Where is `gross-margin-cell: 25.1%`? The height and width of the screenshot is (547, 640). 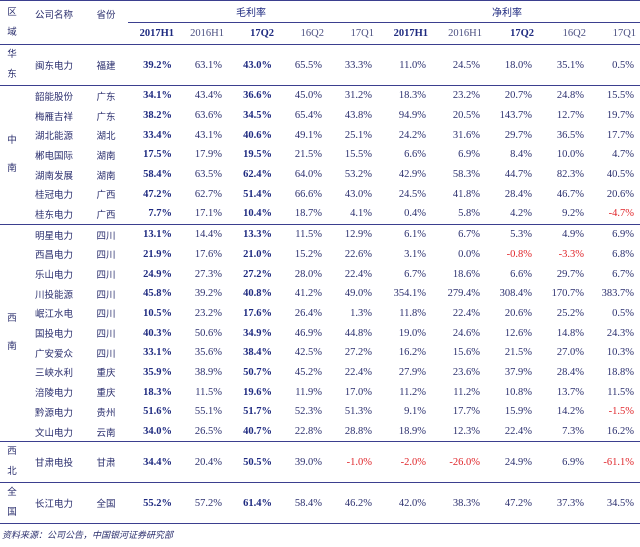
gross-margin-cell: 25.1% is located at coordinates (358, 135).